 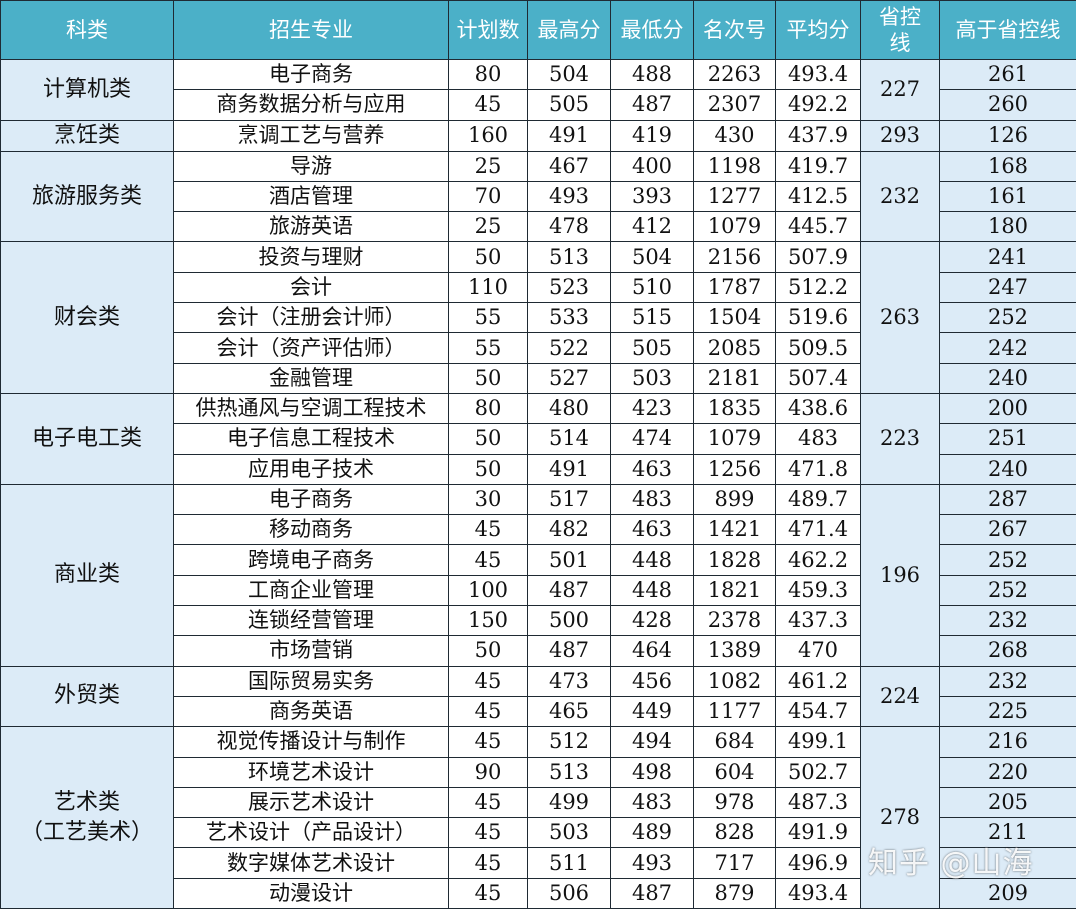 I want to click on avg-score-cell: 496.9, so click(x=818, y=863).